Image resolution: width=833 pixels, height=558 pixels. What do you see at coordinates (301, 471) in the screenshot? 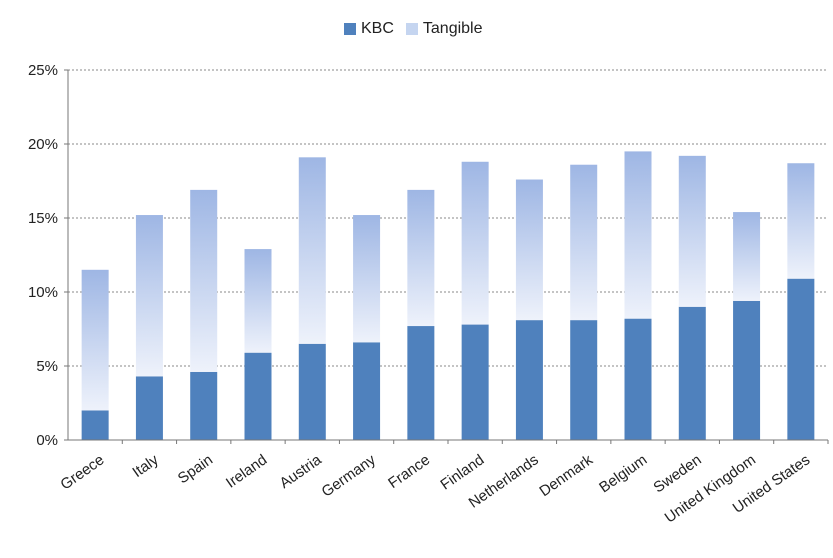
I see `x-tick-label: Austria` at bounding box center [301, 471].